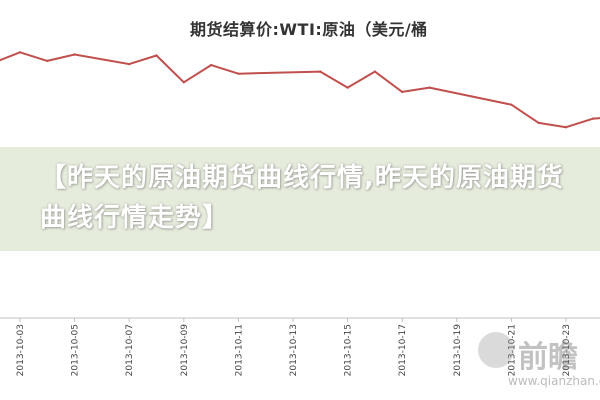 The image size is (600, 400). Describe the element at coordinates (554, 381) in the screenshot. I see `watermark-url: www.qianzhan.com` at that location.